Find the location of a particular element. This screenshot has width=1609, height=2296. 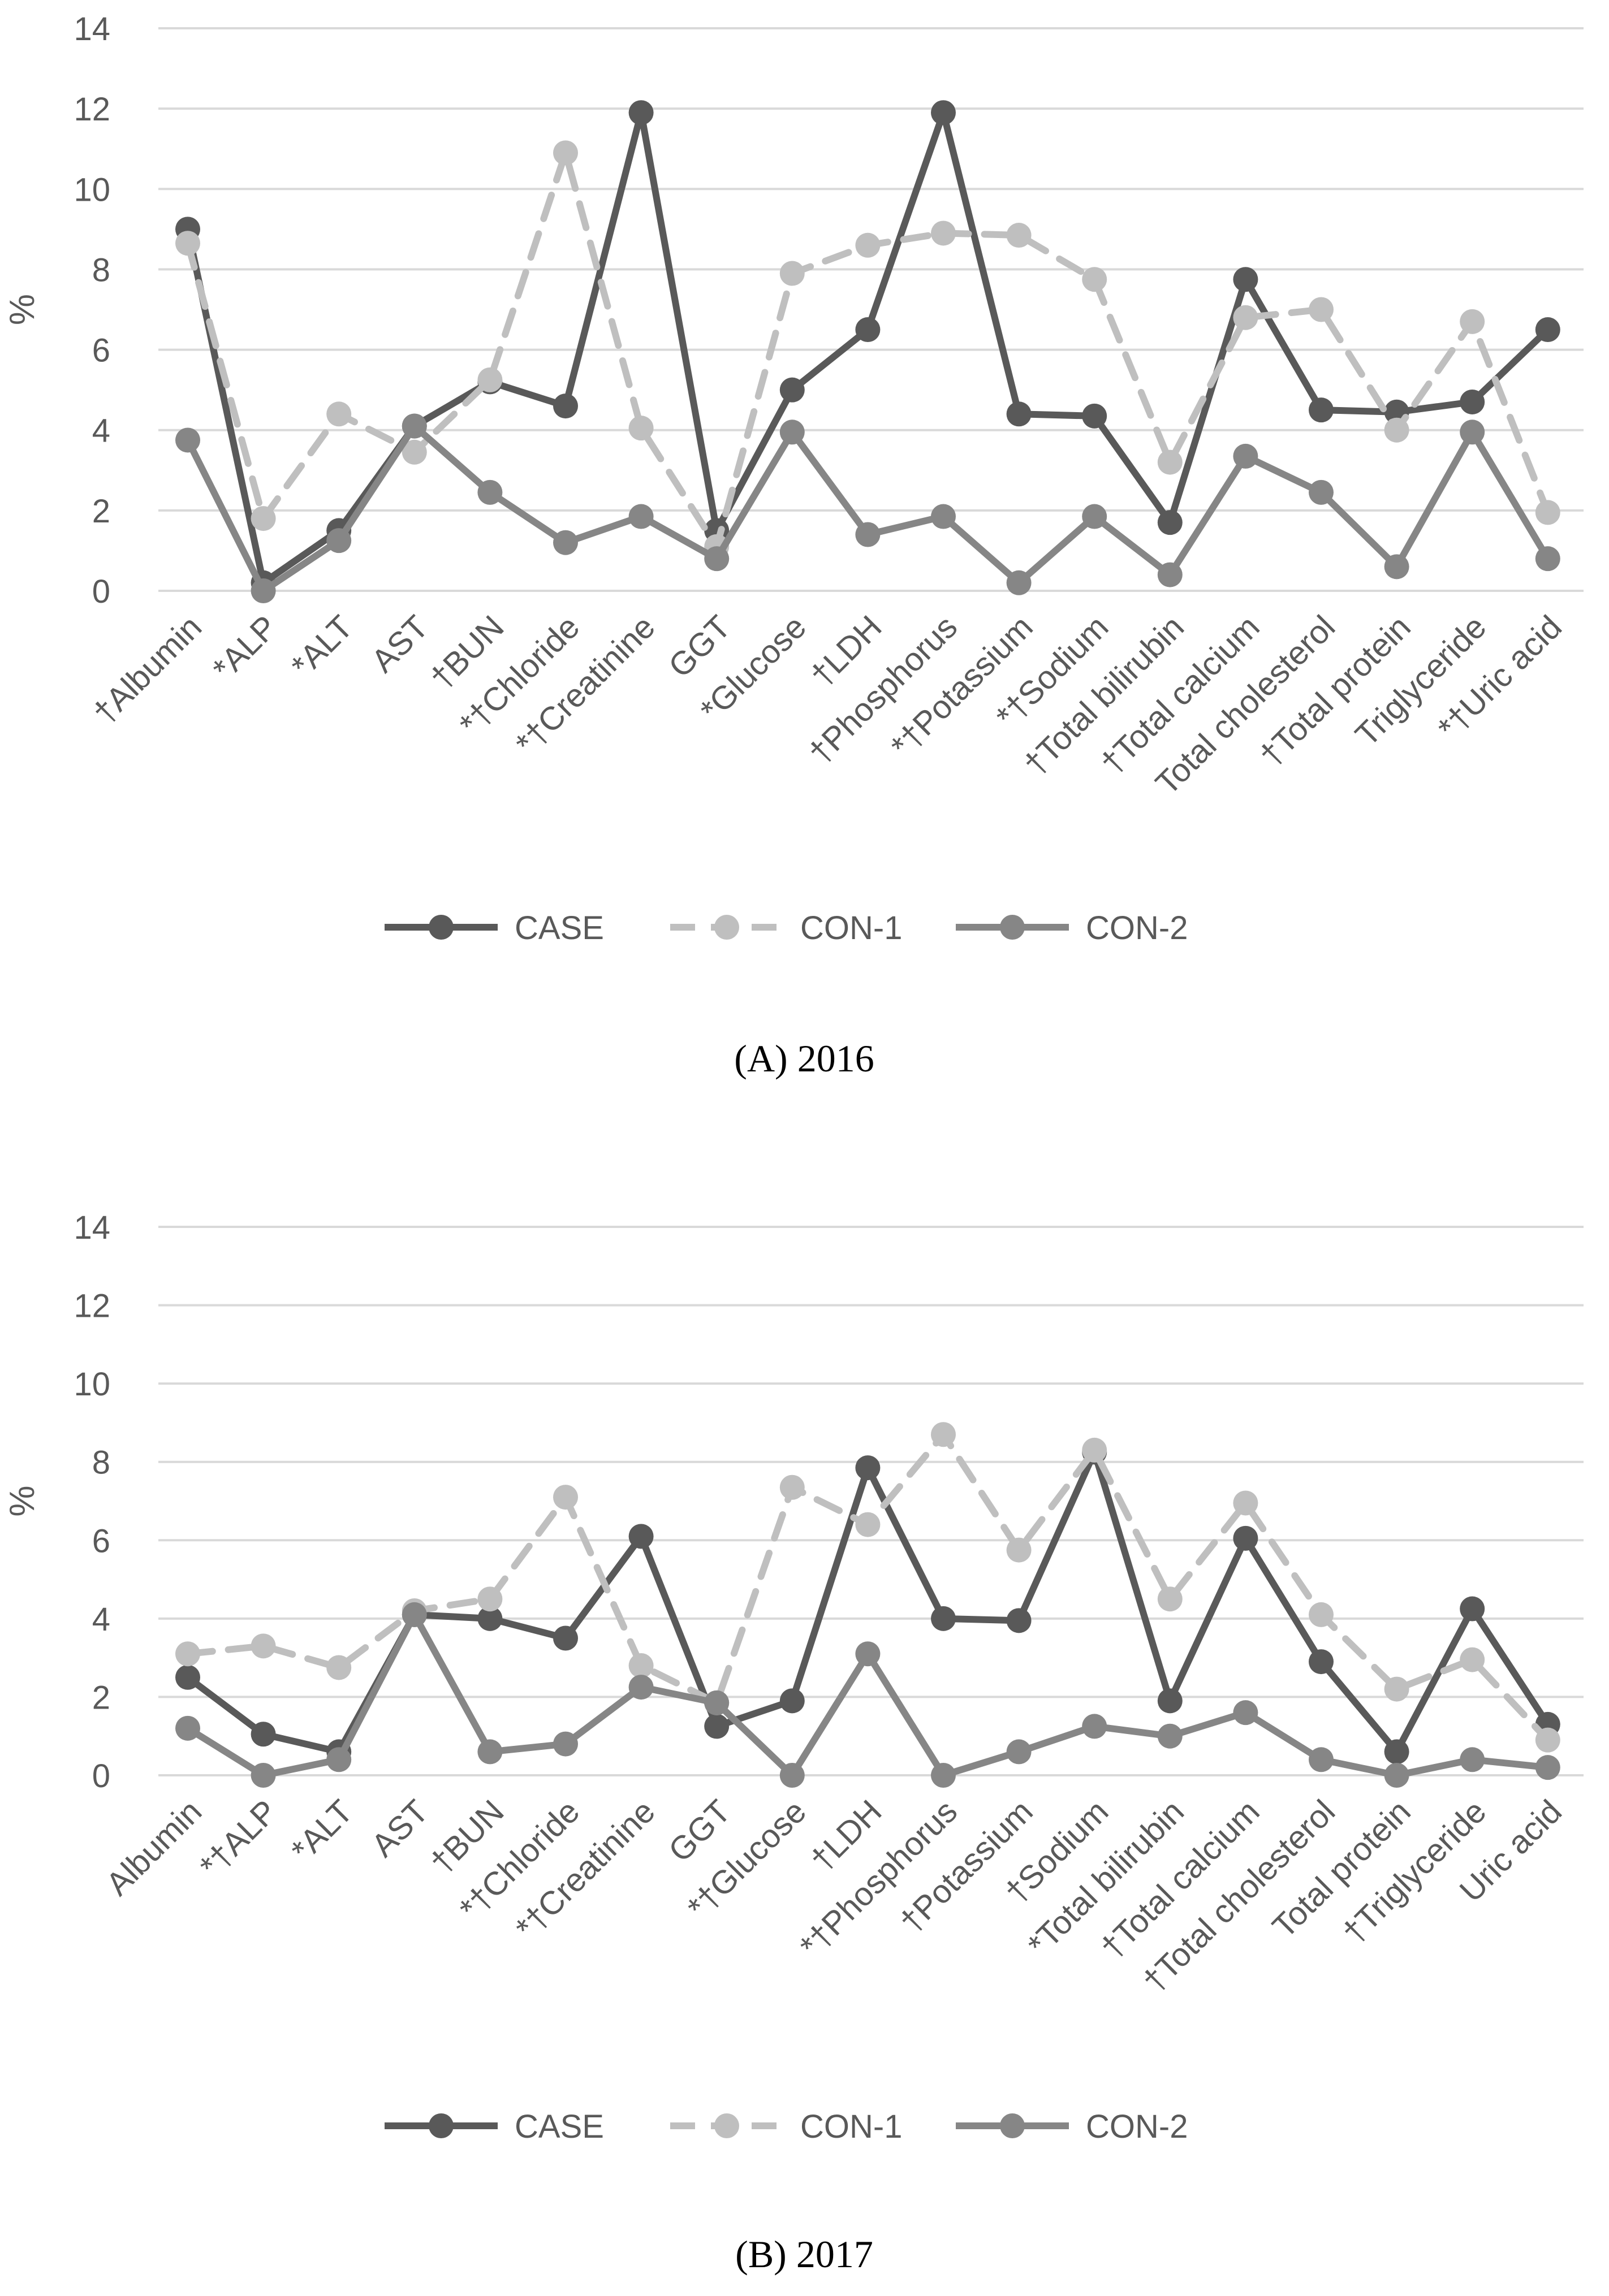

figure-caption: (A) 2016 is located at coordinates (804, 1059).